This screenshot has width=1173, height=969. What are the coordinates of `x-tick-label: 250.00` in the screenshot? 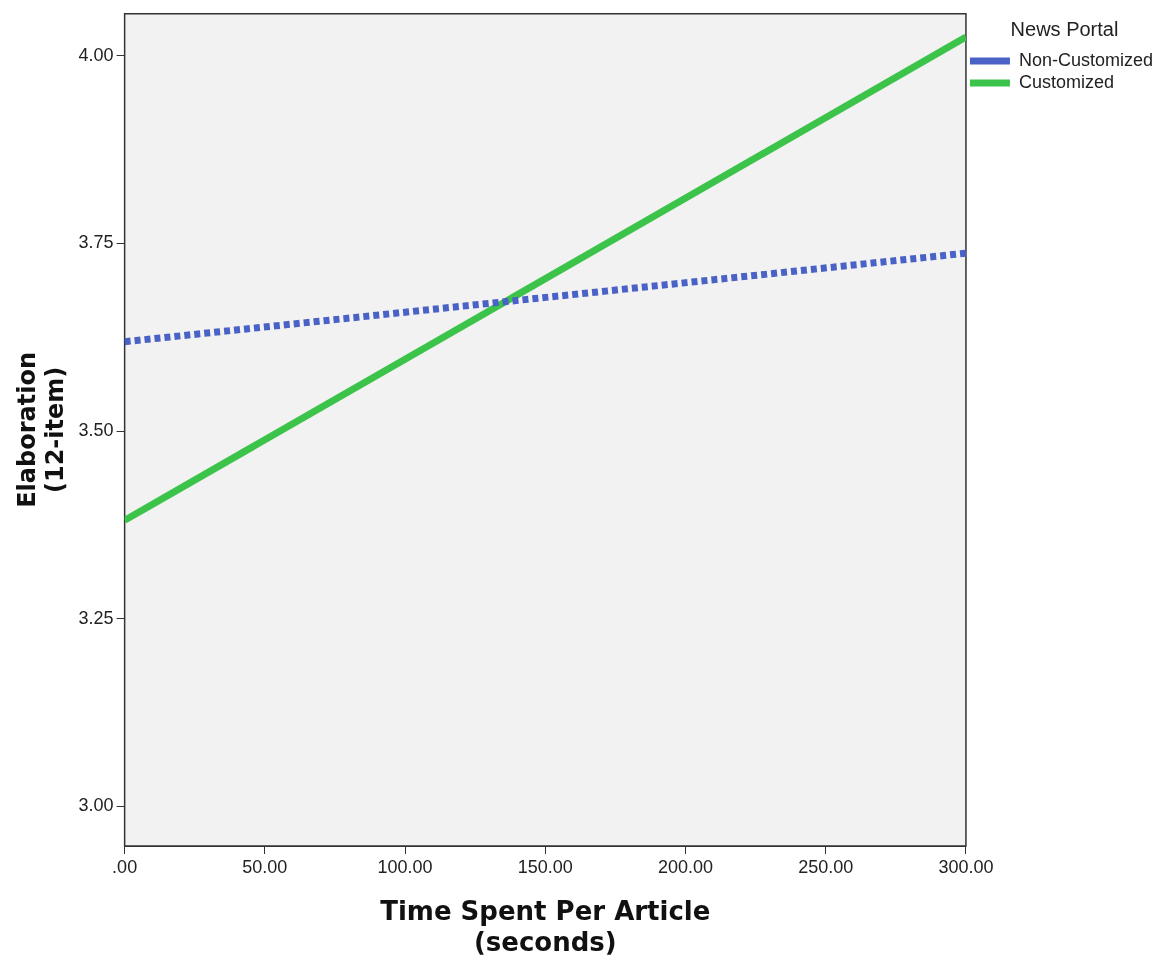 It's located at (826, 866).